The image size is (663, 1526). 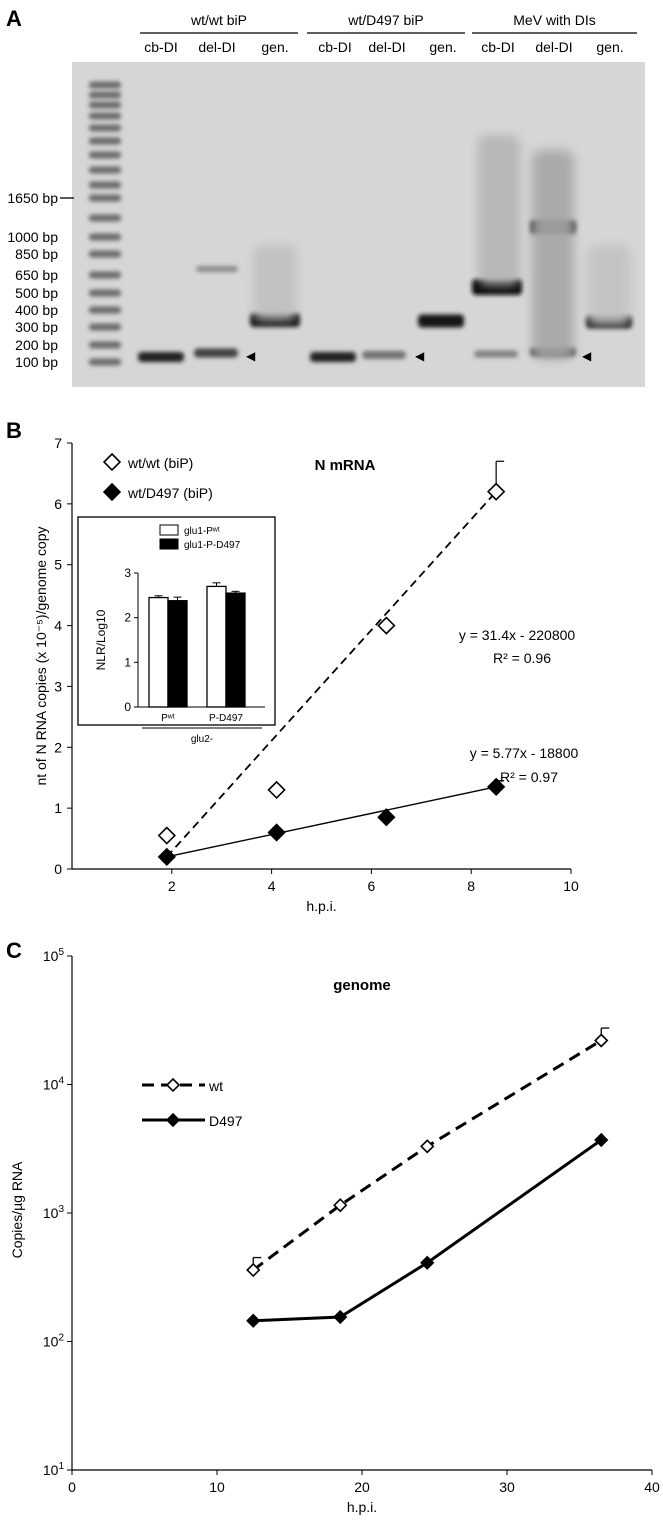 What do you see at coordinates (17, 1209) in the screenshot?
I see `y-axis-label: Copies/µg RNA` at bounding box center [17, 1209].